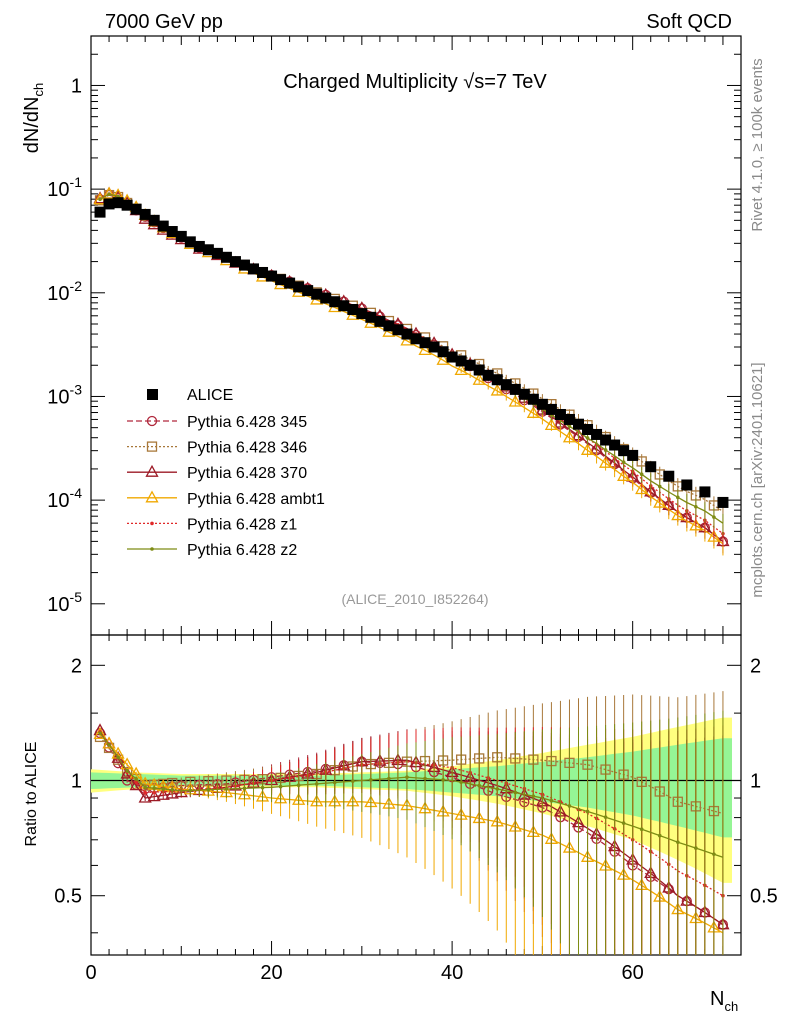 This screenshot has height=1024, width=786. I want to click on legend-entry: Pythia 6.428 z2, so click(212, 550).